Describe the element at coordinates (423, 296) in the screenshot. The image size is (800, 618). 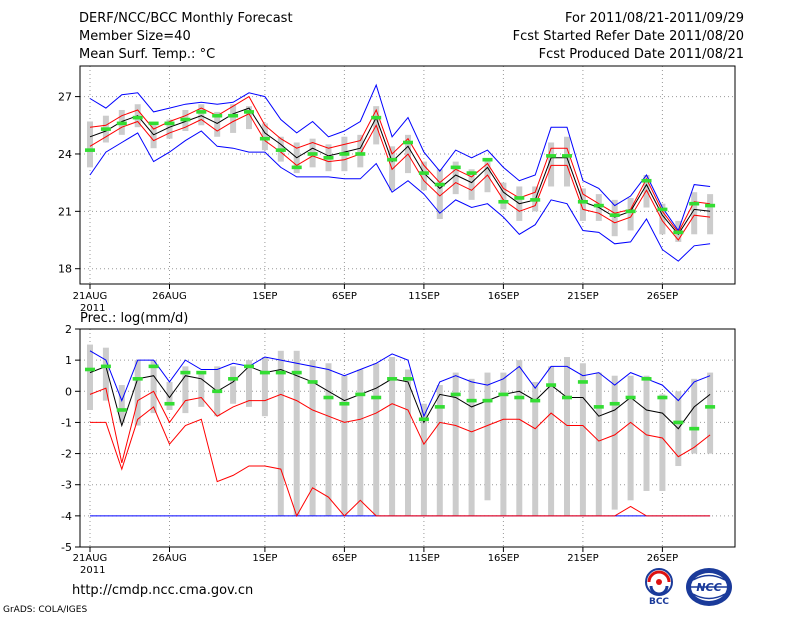
I see `temp-x-tick-label: 11SEP` at that location.